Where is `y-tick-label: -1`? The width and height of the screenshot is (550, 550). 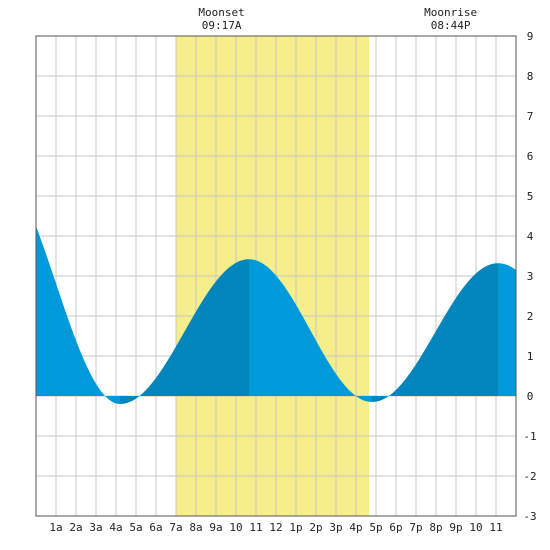
y-tick-label: -1 is located at coordinates (529, 436).